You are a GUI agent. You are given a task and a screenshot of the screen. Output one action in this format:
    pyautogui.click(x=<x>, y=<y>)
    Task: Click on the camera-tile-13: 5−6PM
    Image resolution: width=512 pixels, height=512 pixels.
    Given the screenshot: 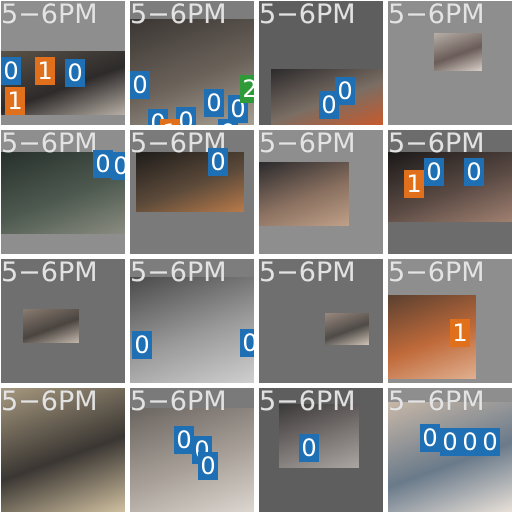 What is the action you would take?
    pyautogui.click(x=63, y=450)
    